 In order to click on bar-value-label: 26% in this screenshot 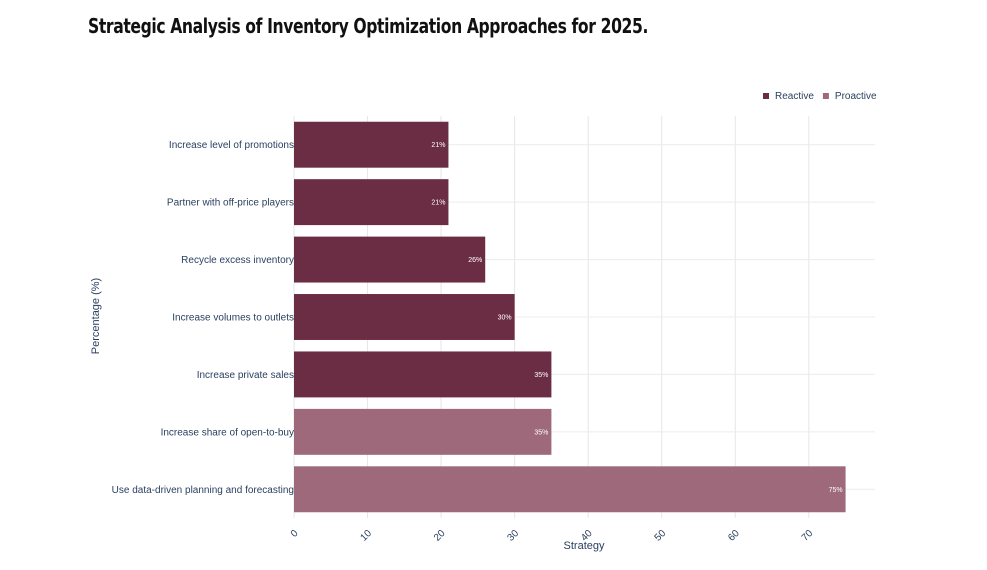, I will do `click(475, 260)`.